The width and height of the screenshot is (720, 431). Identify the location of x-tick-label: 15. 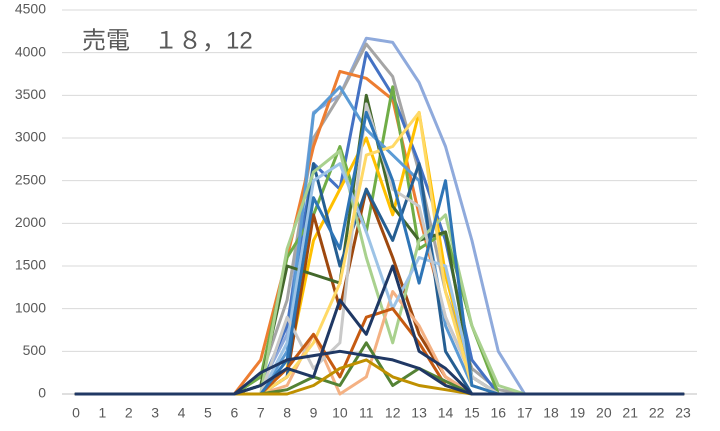
(472, 413).